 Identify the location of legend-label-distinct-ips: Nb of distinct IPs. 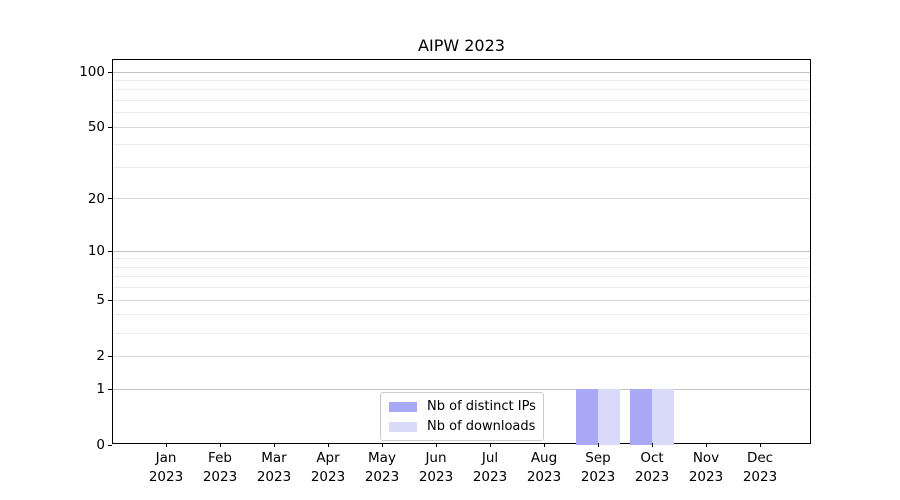
(481, 406).